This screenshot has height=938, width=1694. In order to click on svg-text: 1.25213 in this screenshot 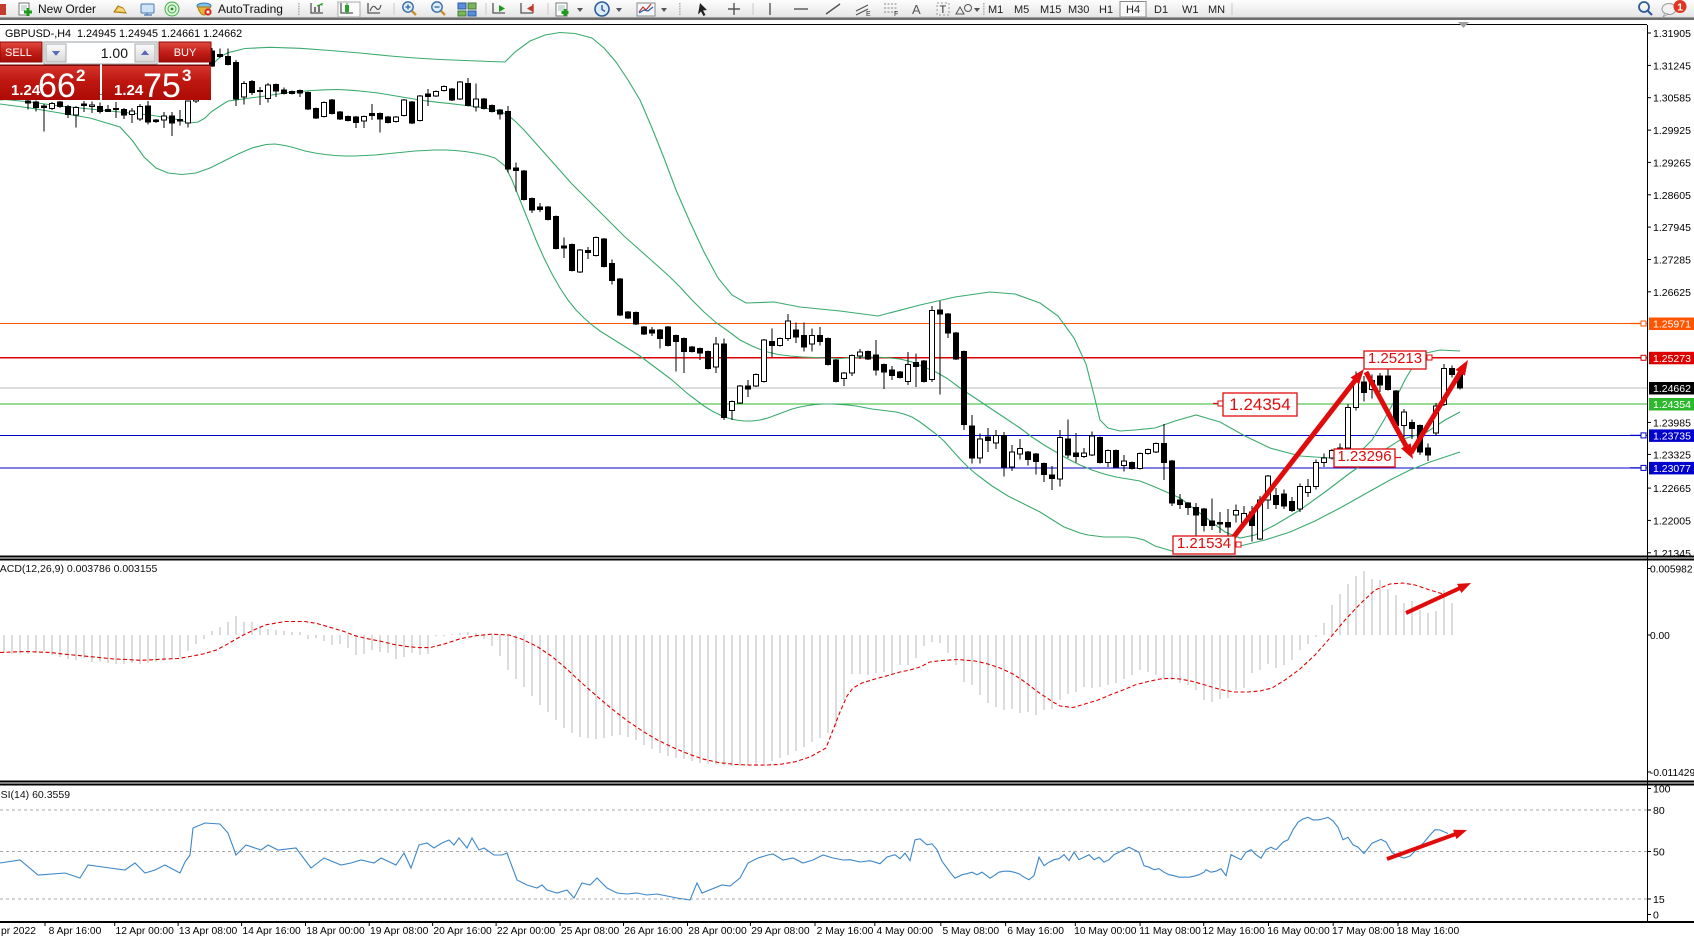, I will do `click(1395, 358)`.